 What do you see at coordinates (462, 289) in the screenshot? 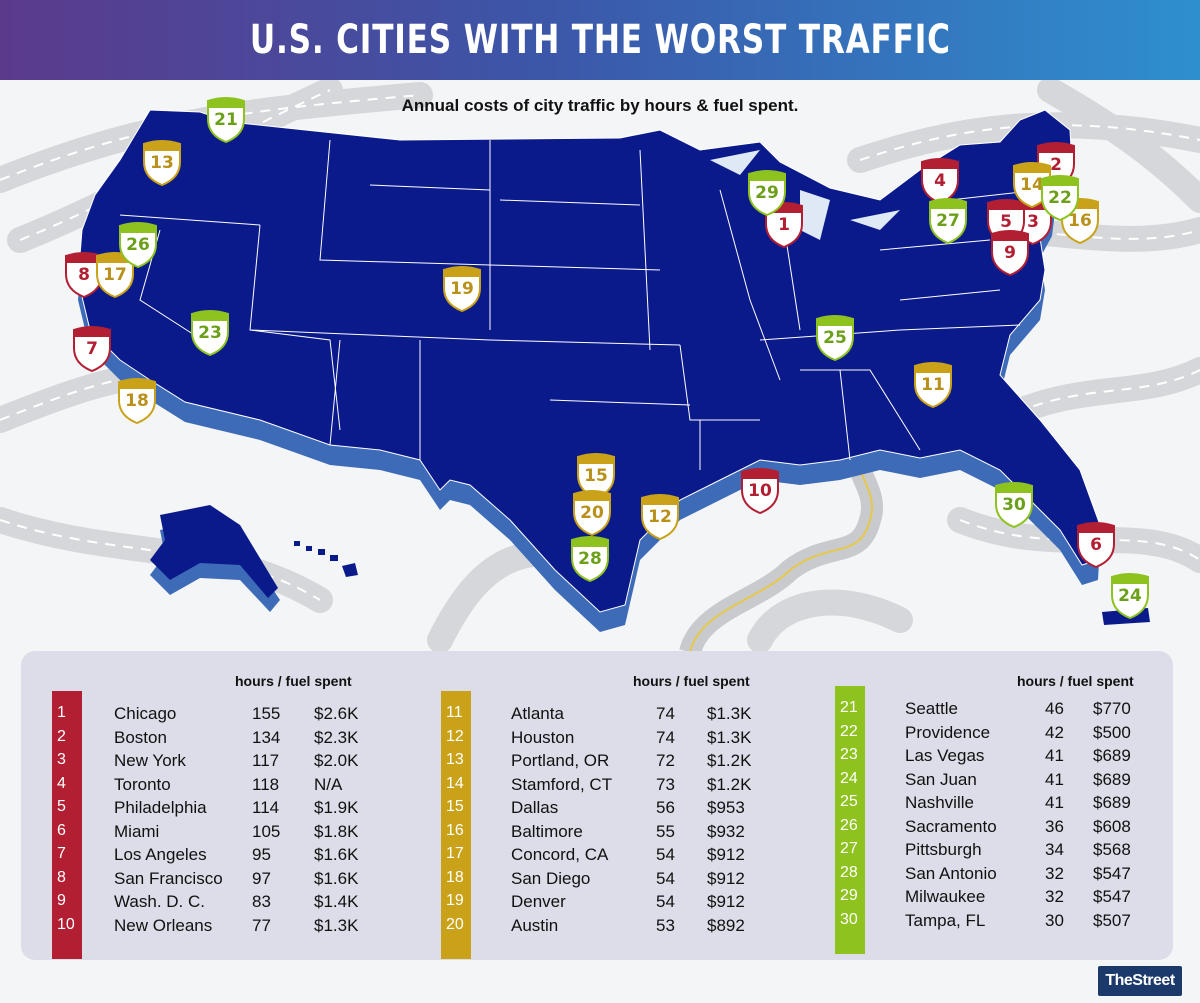
I see `shield-rank: 19` at bounding box center [462, 289].